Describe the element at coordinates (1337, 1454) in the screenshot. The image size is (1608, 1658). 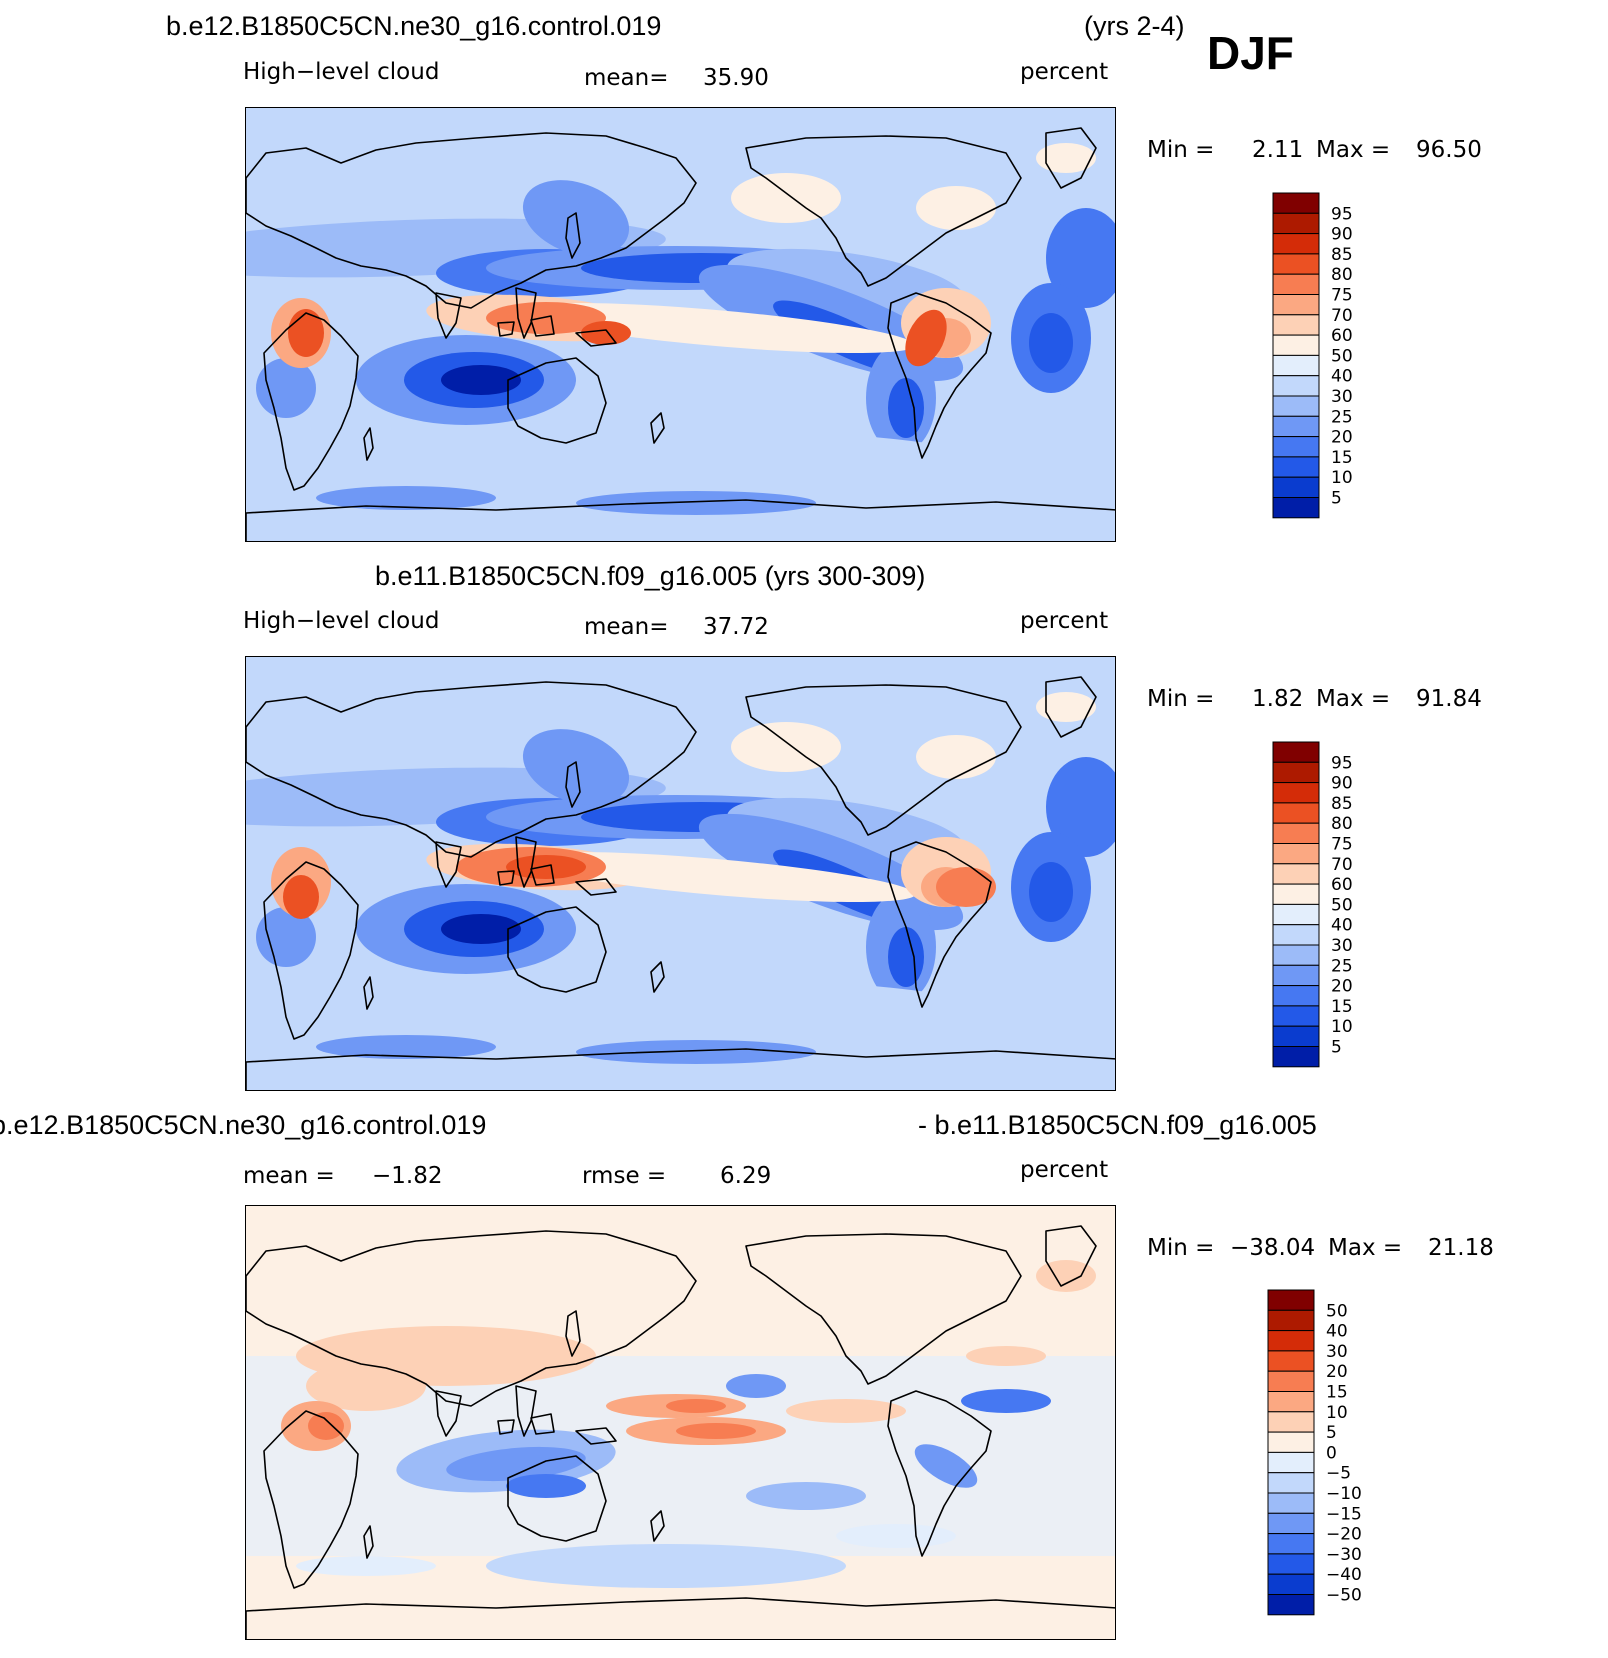
I see `panel3-colorbar: 50 40 30 20 15 10 5 0 −5 −10 −15 −20 −30 −40 −50` at that location.